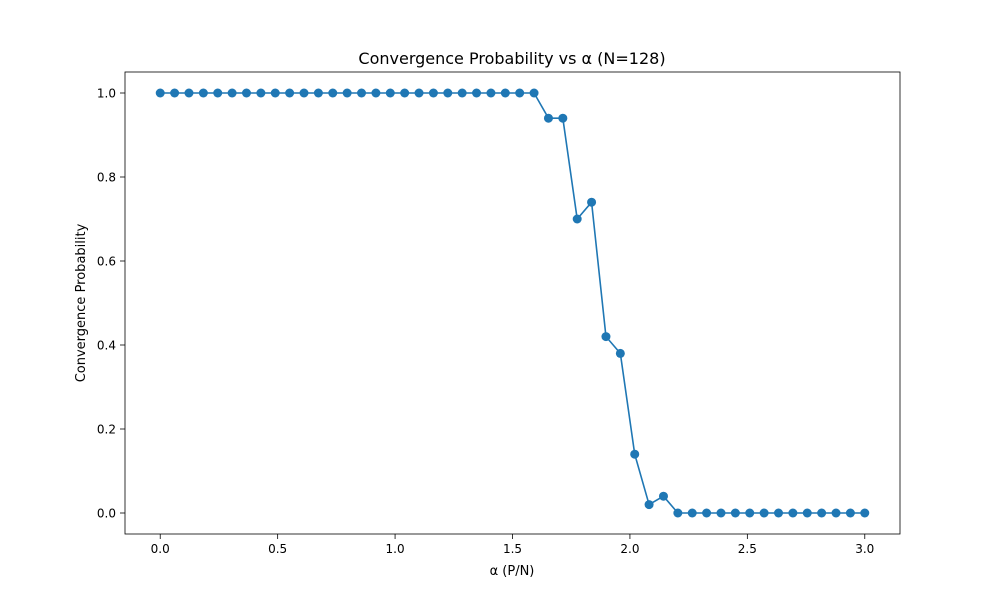  What do you see at coordinates (106, 262) in the screenshot?
I see `y-tick-label: 0.6` at bounding box center [106, 262].